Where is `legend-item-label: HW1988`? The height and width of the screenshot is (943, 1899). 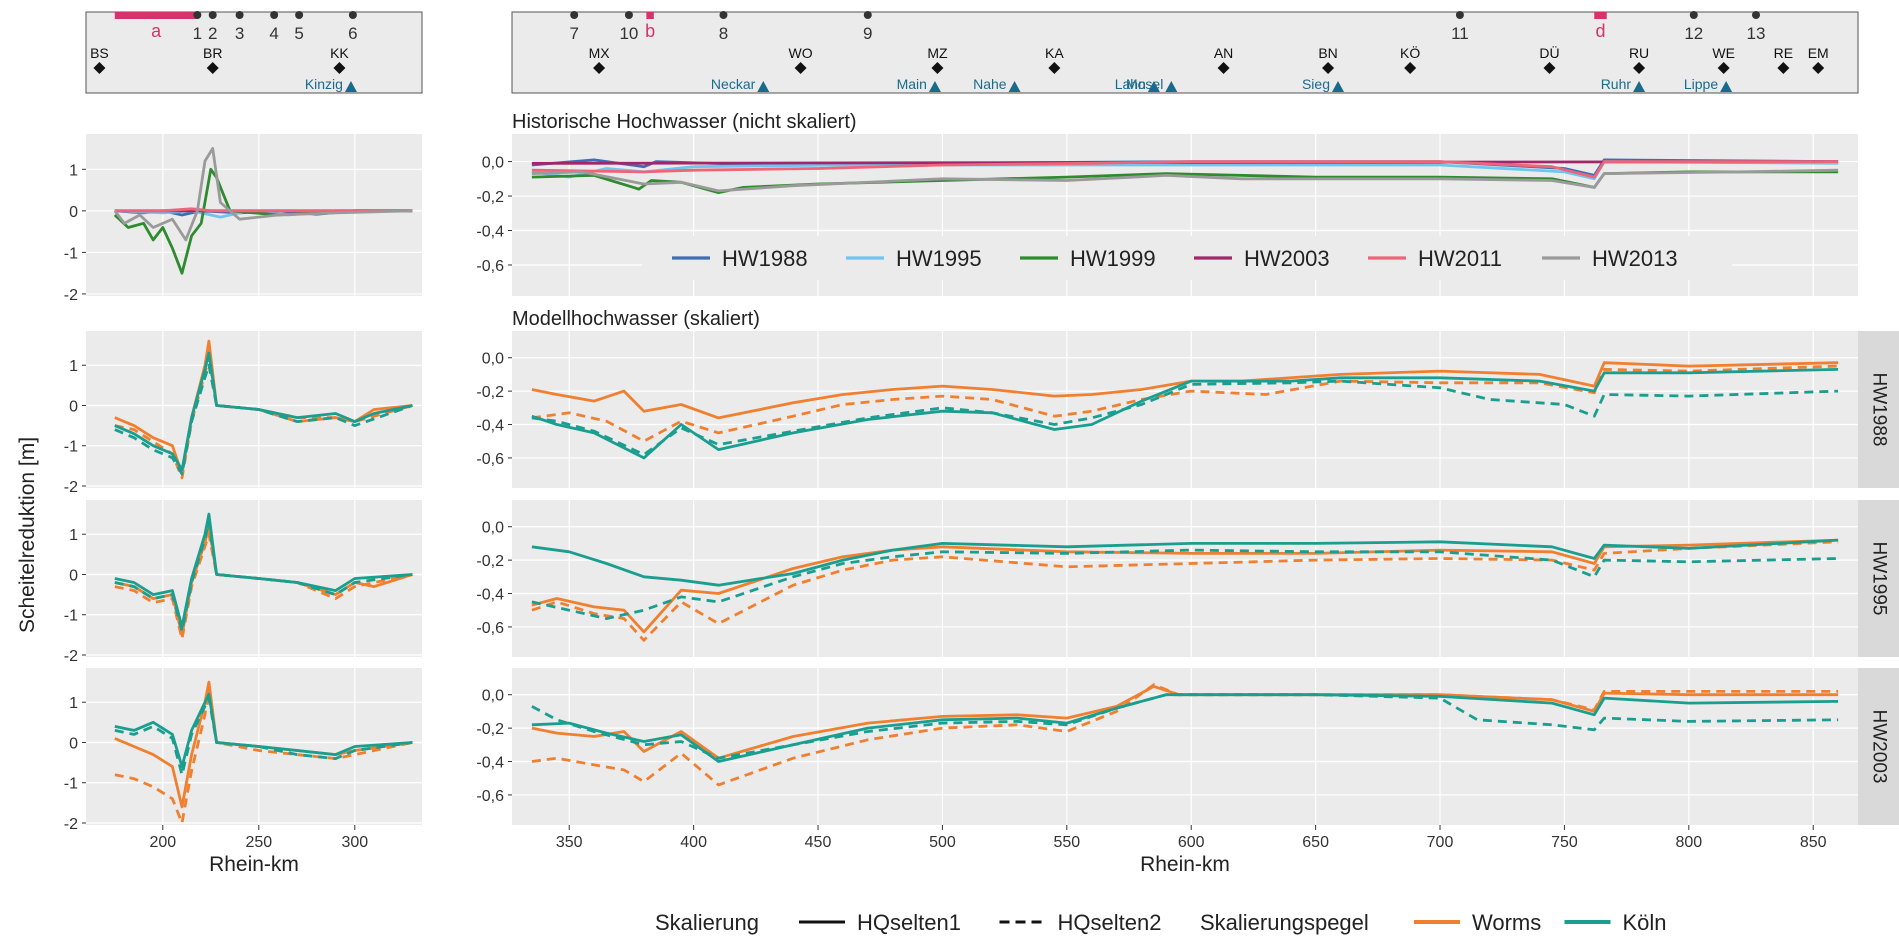 legend-item-label: HW1988 is located at coordinates (765, 258).